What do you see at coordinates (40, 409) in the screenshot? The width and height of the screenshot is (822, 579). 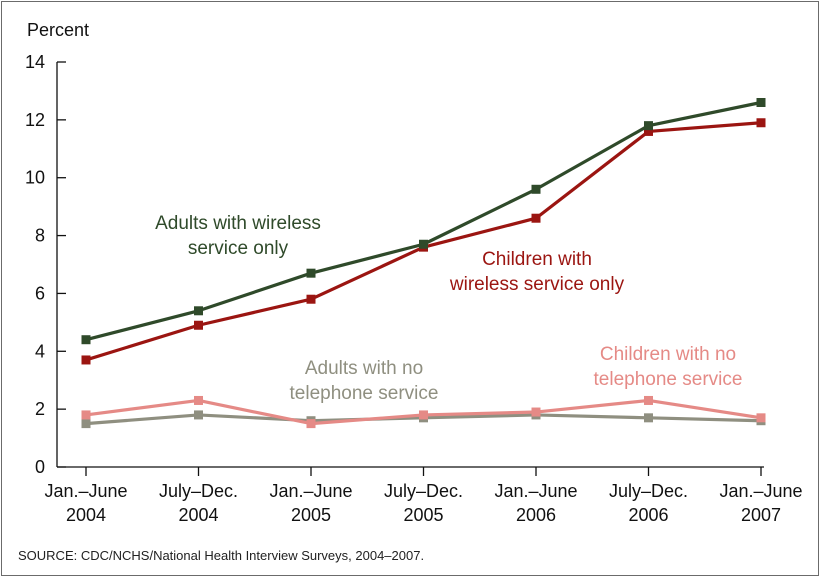 I see `y-tick-label: 2` at bounding box center [40, 409].